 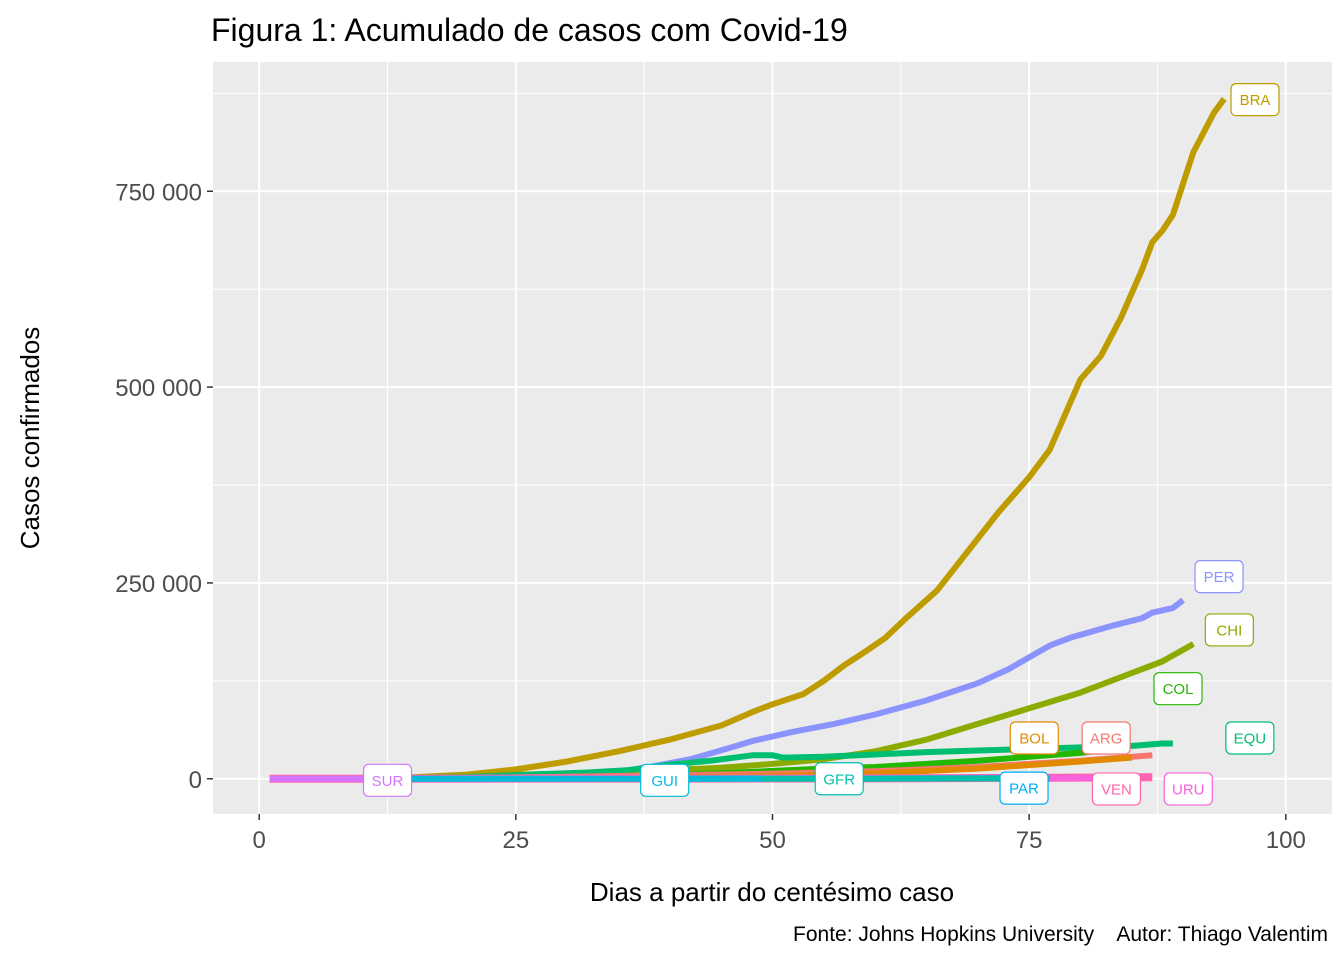 What do you see at coordinates (772, 892) in the screenshot?
I see `x-axis-title: Dias a partir do centésimo caso` at bounding box center [772, 892].